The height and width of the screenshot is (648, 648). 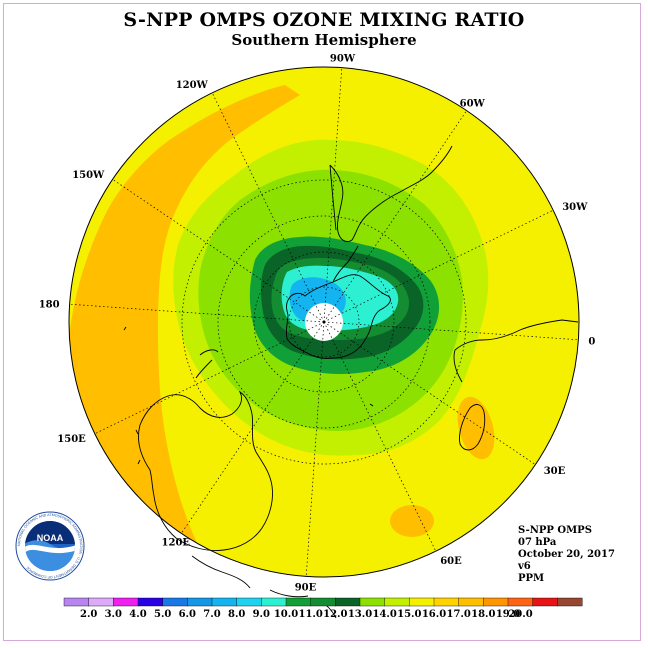 I want to click on info-instrument: S-NPP OMPS, so click(x=555, y=530).